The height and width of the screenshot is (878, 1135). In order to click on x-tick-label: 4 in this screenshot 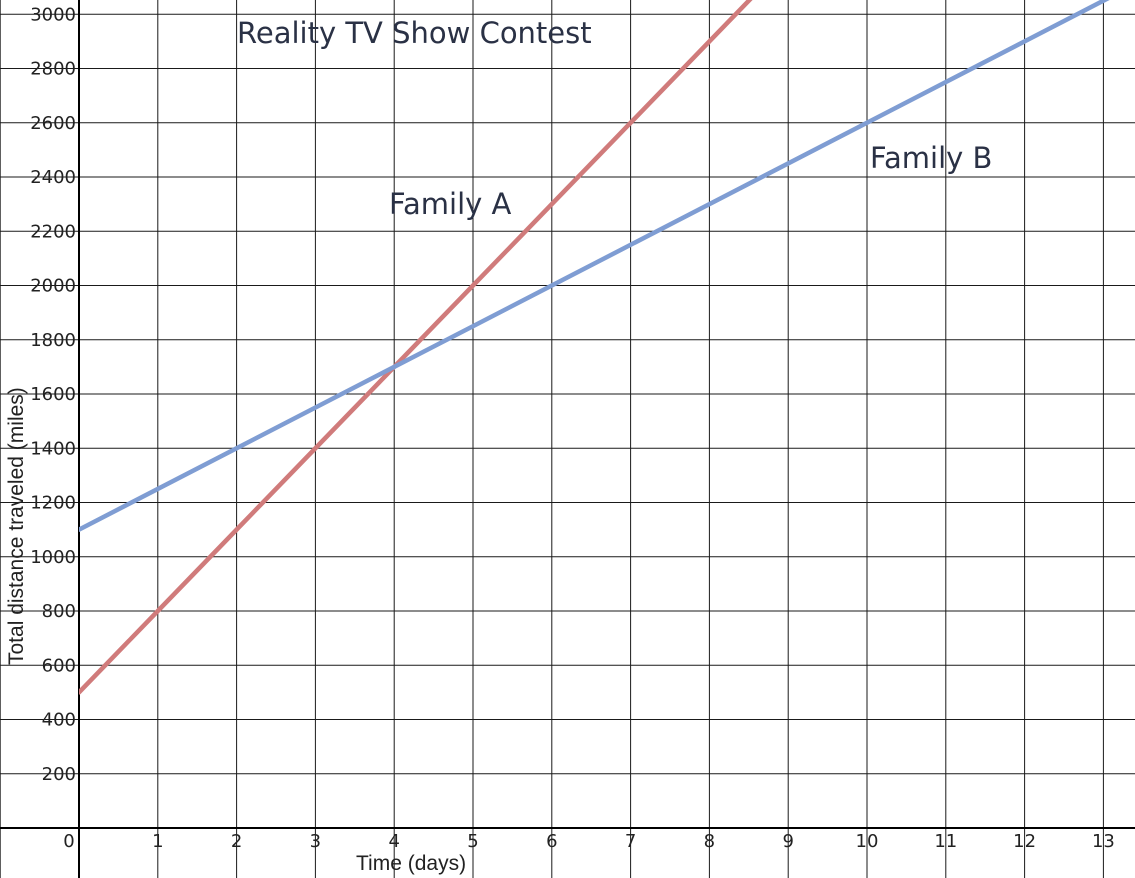, I will do `click(393, 841)`.